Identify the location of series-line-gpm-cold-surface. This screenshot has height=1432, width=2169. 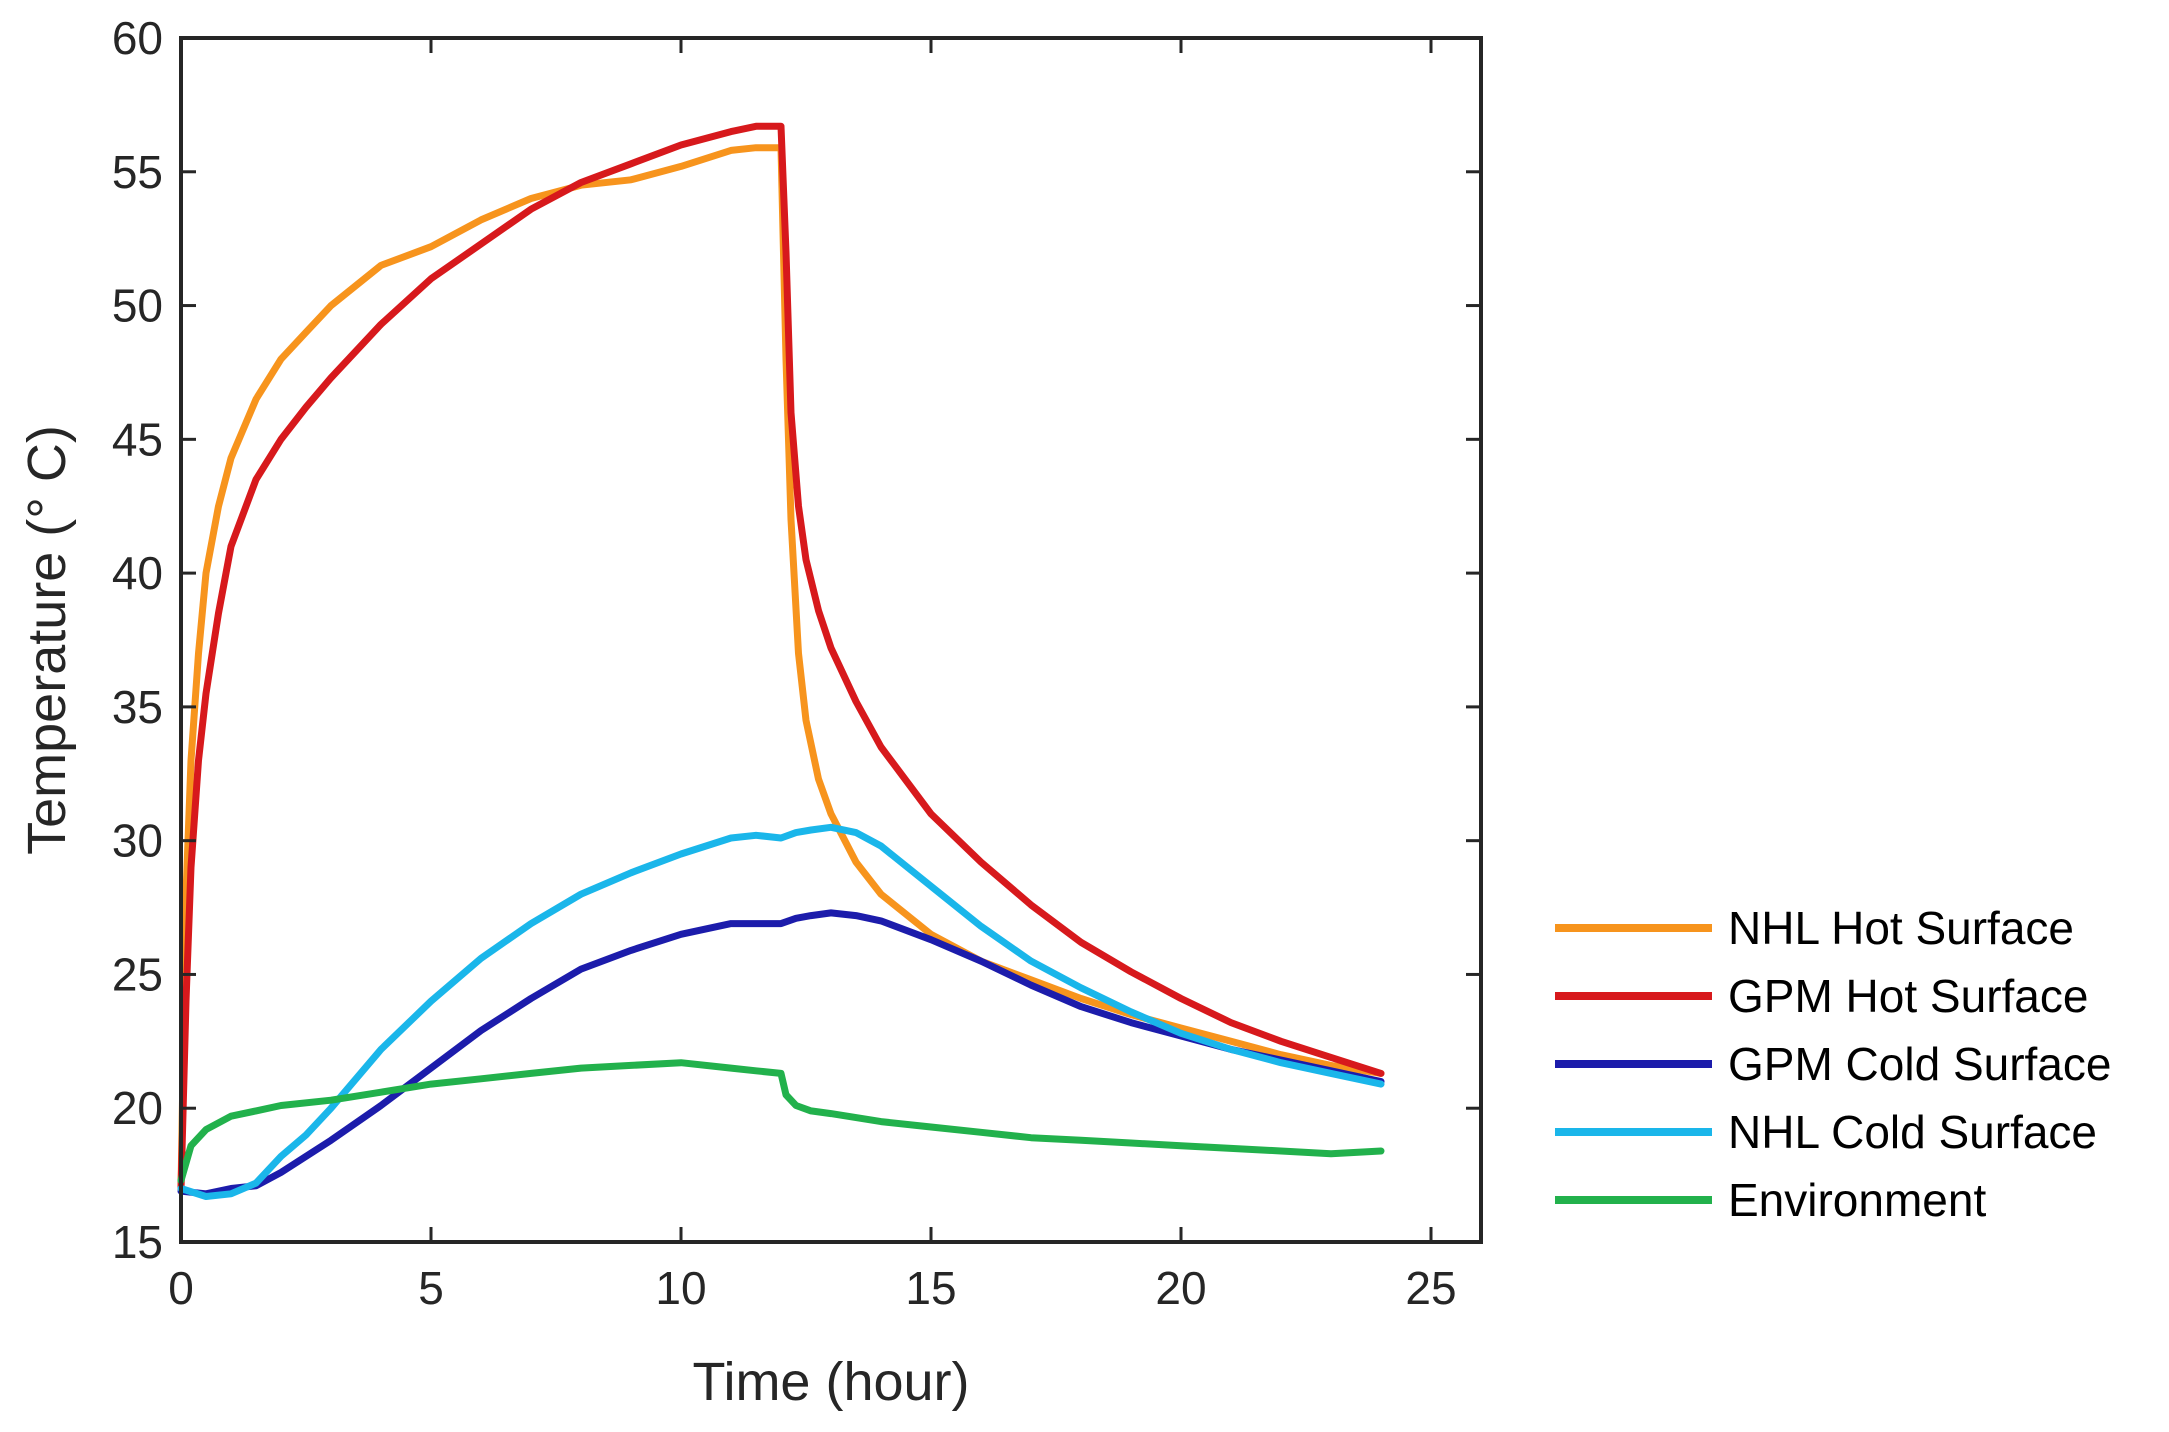
(781, 1053).